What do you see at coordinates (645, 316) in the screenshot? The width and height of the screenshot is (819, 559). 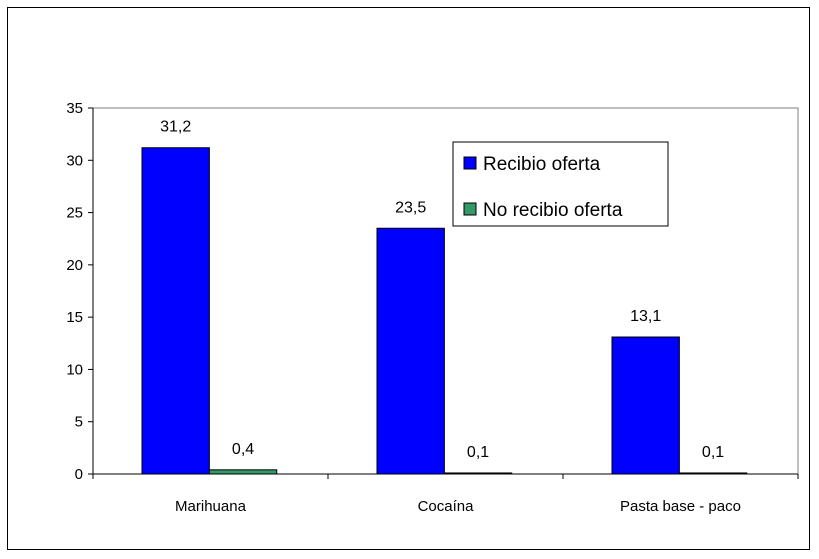 I see `data-label: 13,1` at bounding box center [645, 316].